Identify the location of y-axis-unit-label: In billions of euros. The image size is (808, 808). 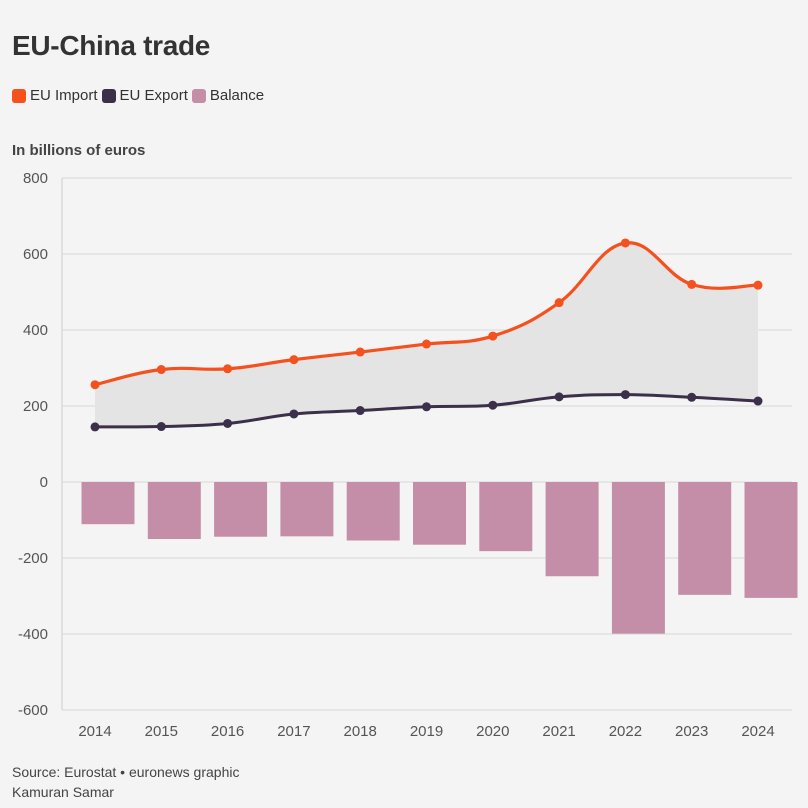
(79, 150).